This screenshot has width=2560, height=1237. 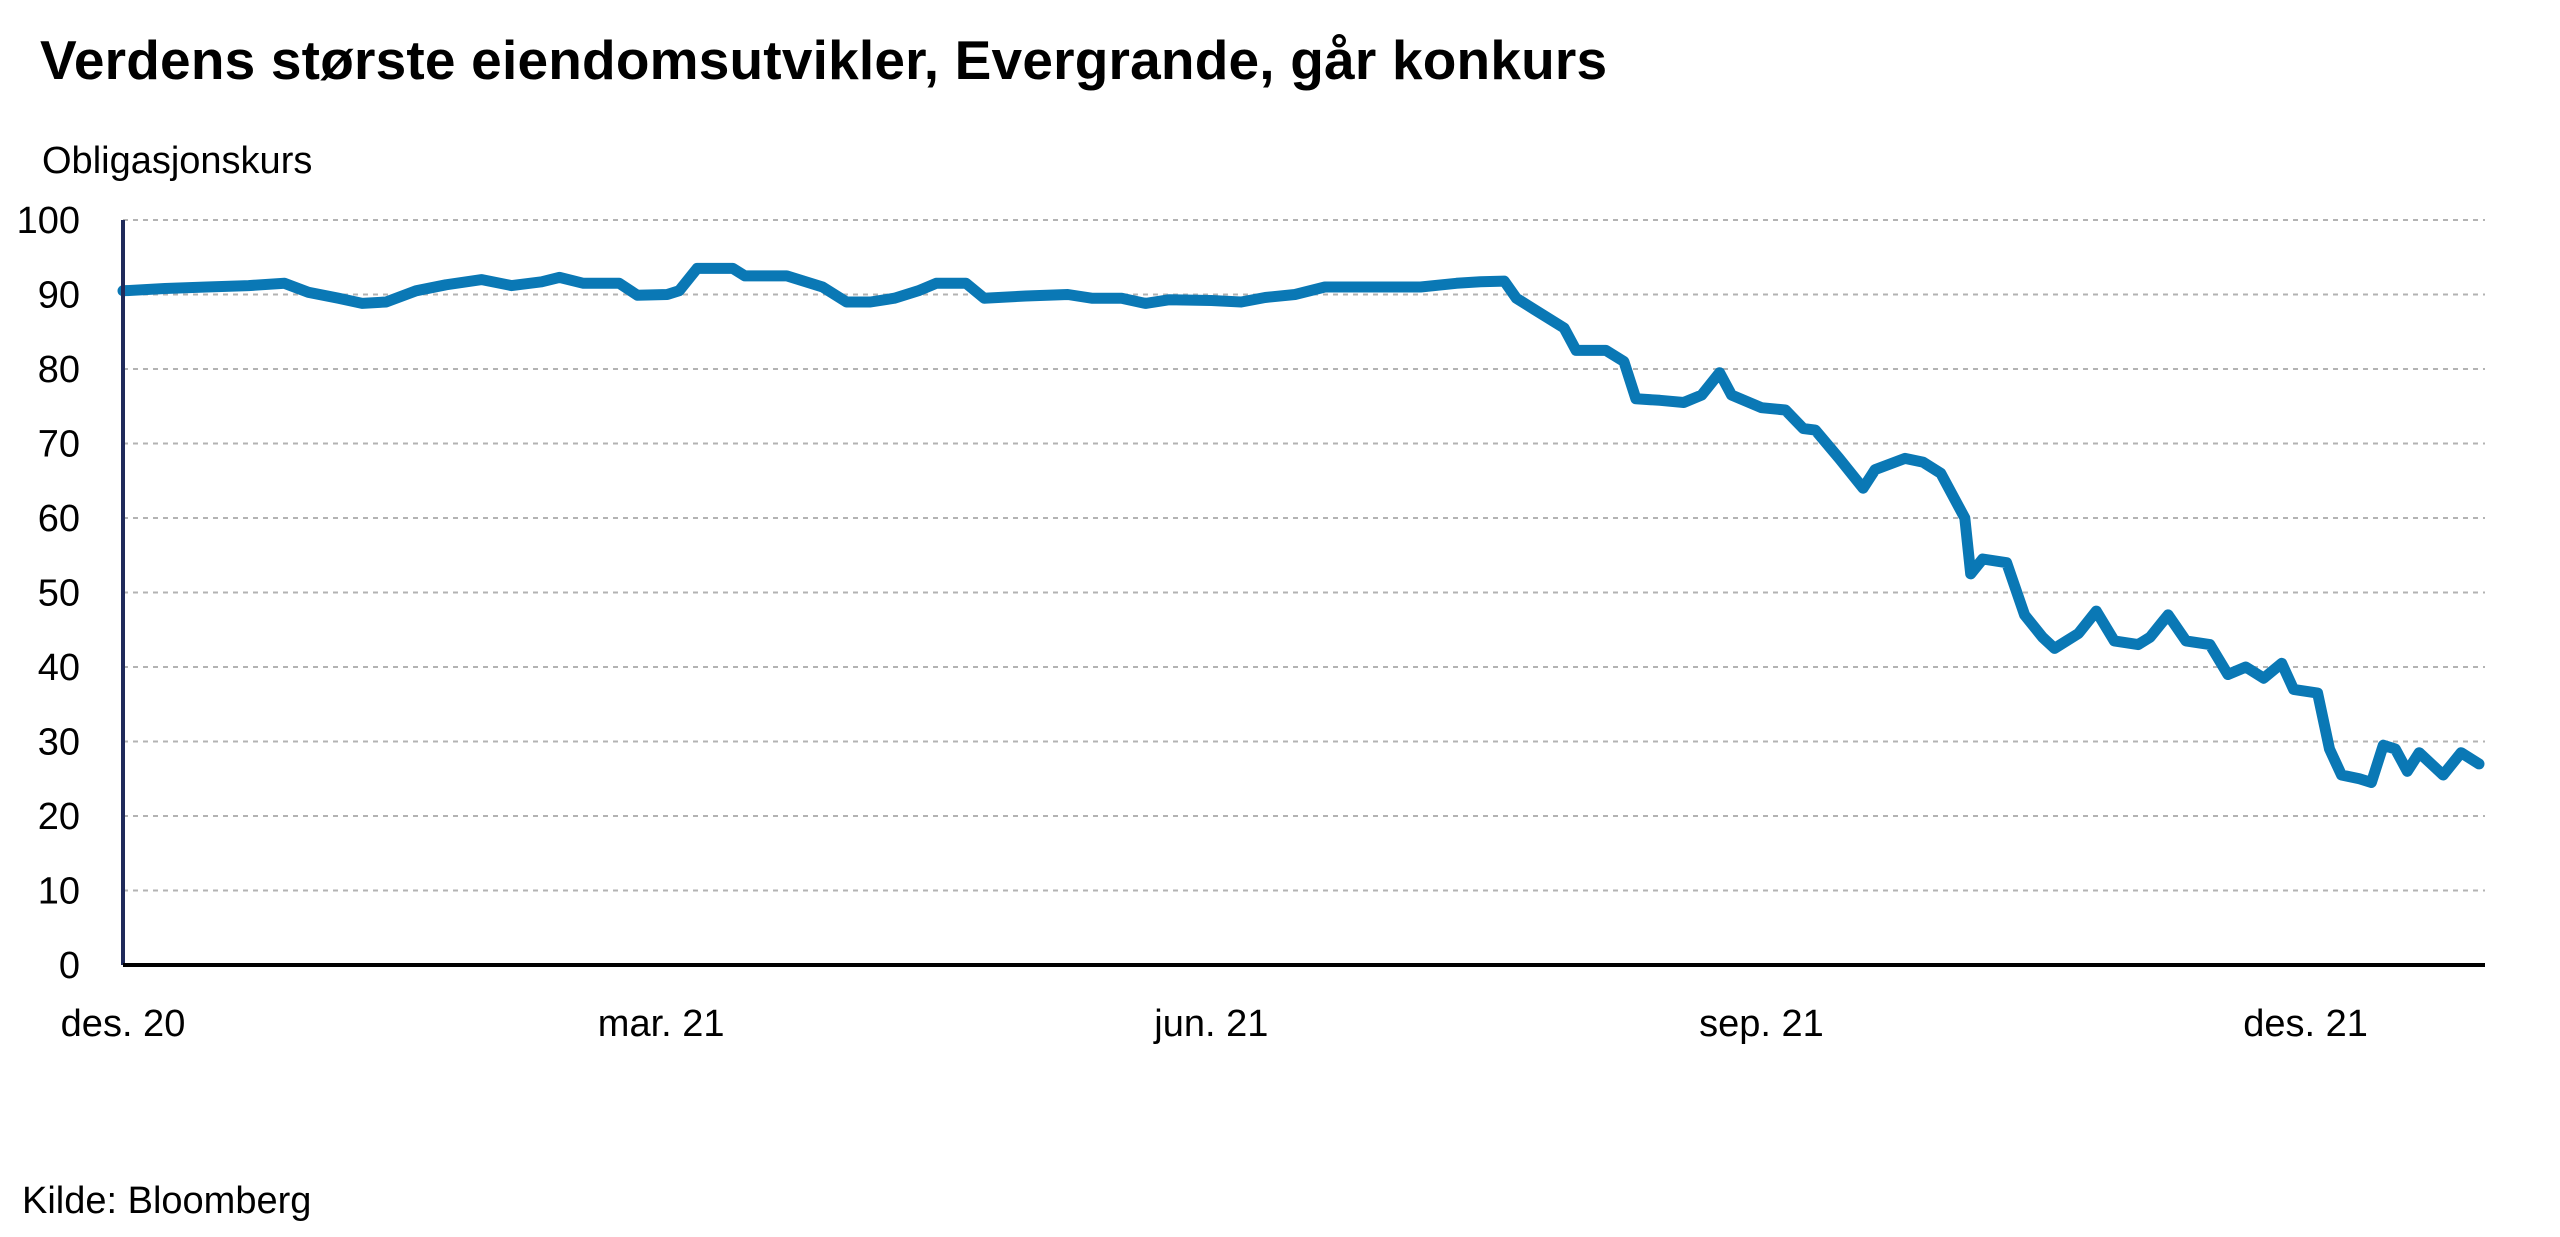 I want to click on y-tick-label: 100, so click(x=48, y=221).